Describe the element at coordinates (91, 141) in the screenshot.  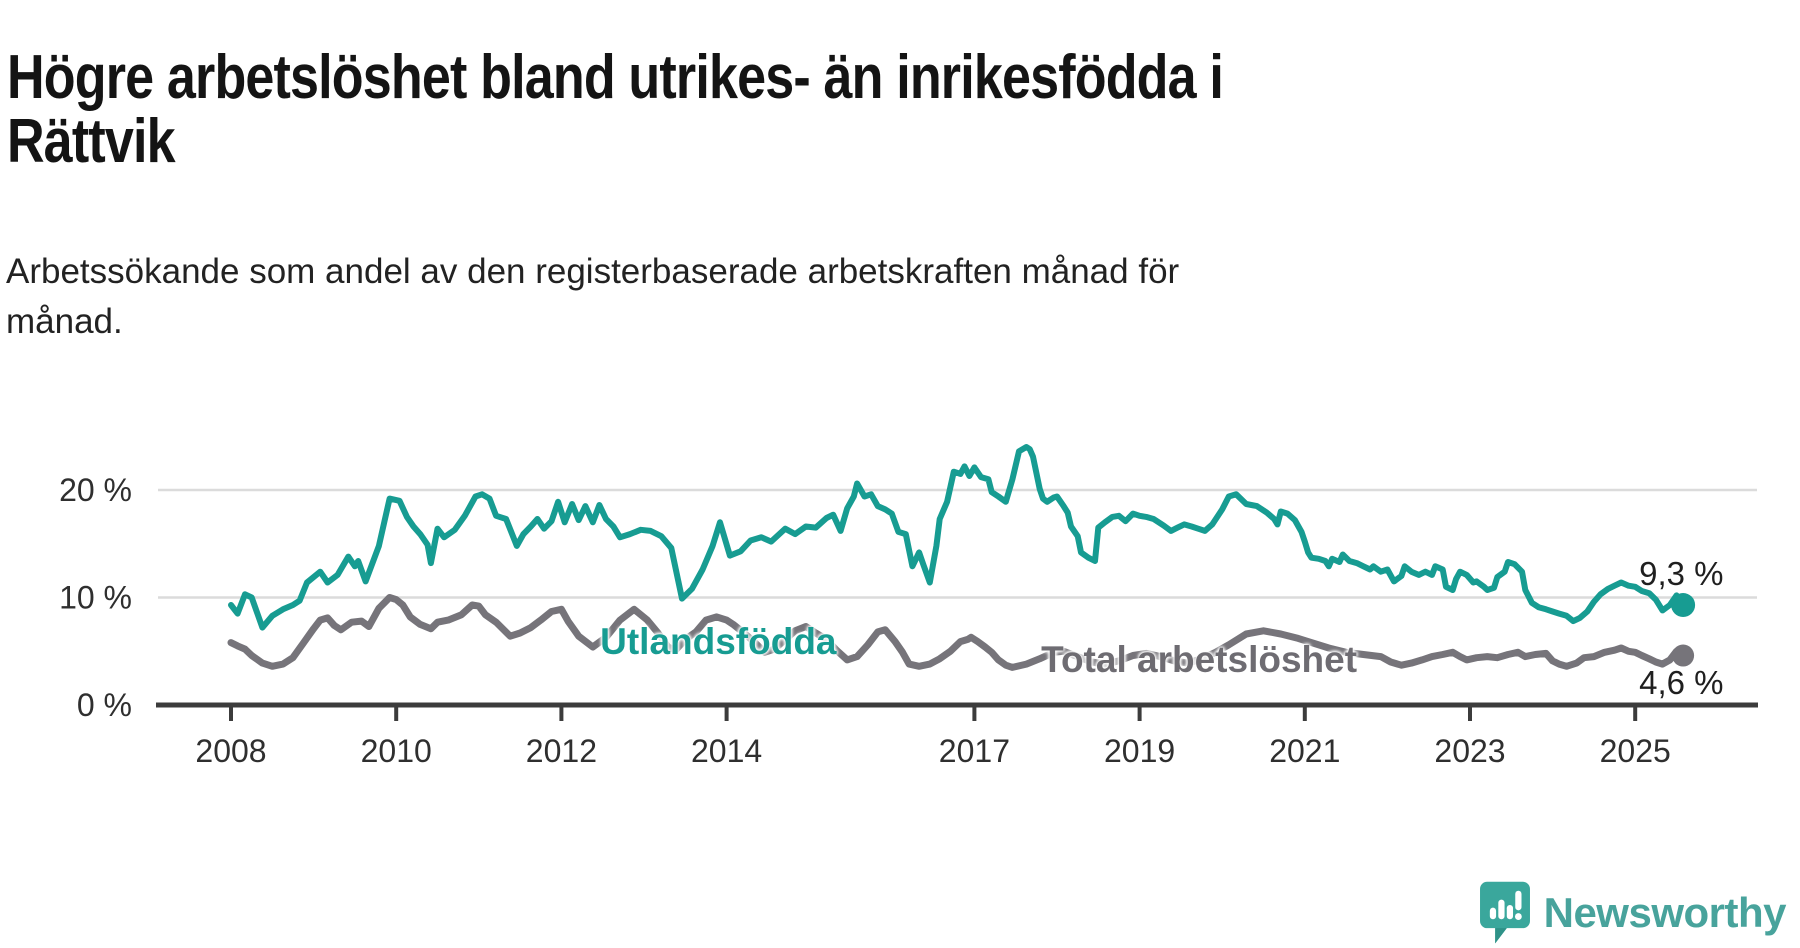
I see `page-title-line2: Rättvik` at that location.